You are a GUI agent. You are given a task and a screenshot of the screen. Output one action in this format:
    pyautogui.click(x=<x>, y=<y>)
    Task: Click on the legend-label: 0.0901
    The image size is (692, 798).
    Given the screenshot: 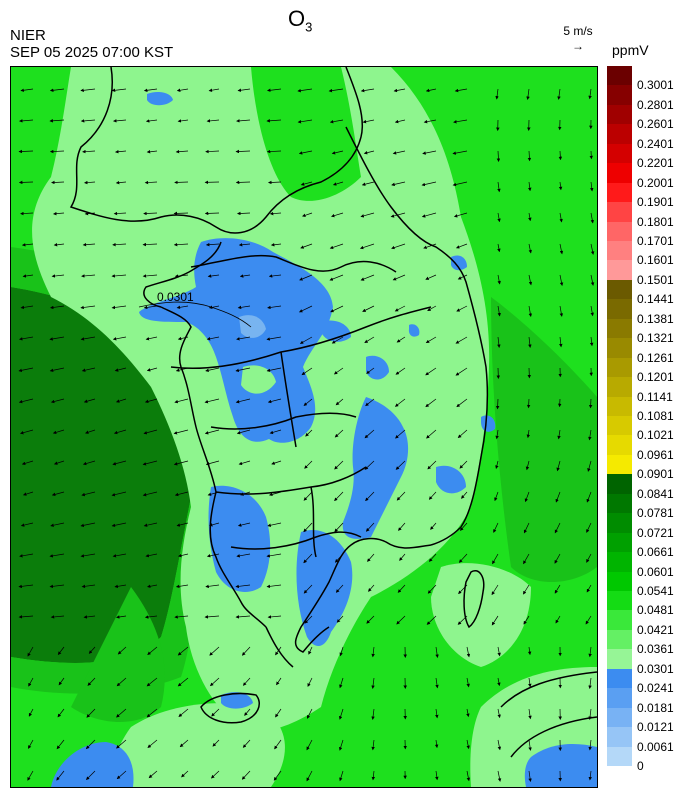 What is the action you would take?
    pyautogui.click(x=655, y=474)
    